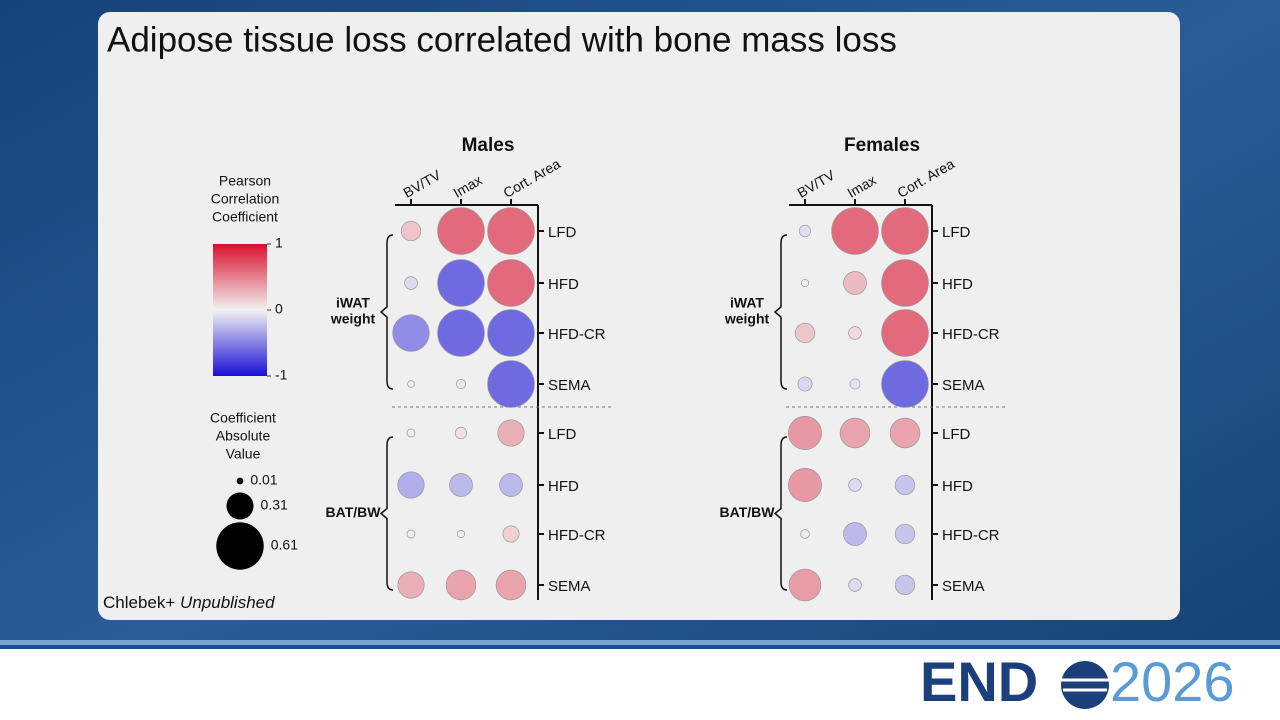  I want to click on legend-title: Pearson, so click(245, 181).